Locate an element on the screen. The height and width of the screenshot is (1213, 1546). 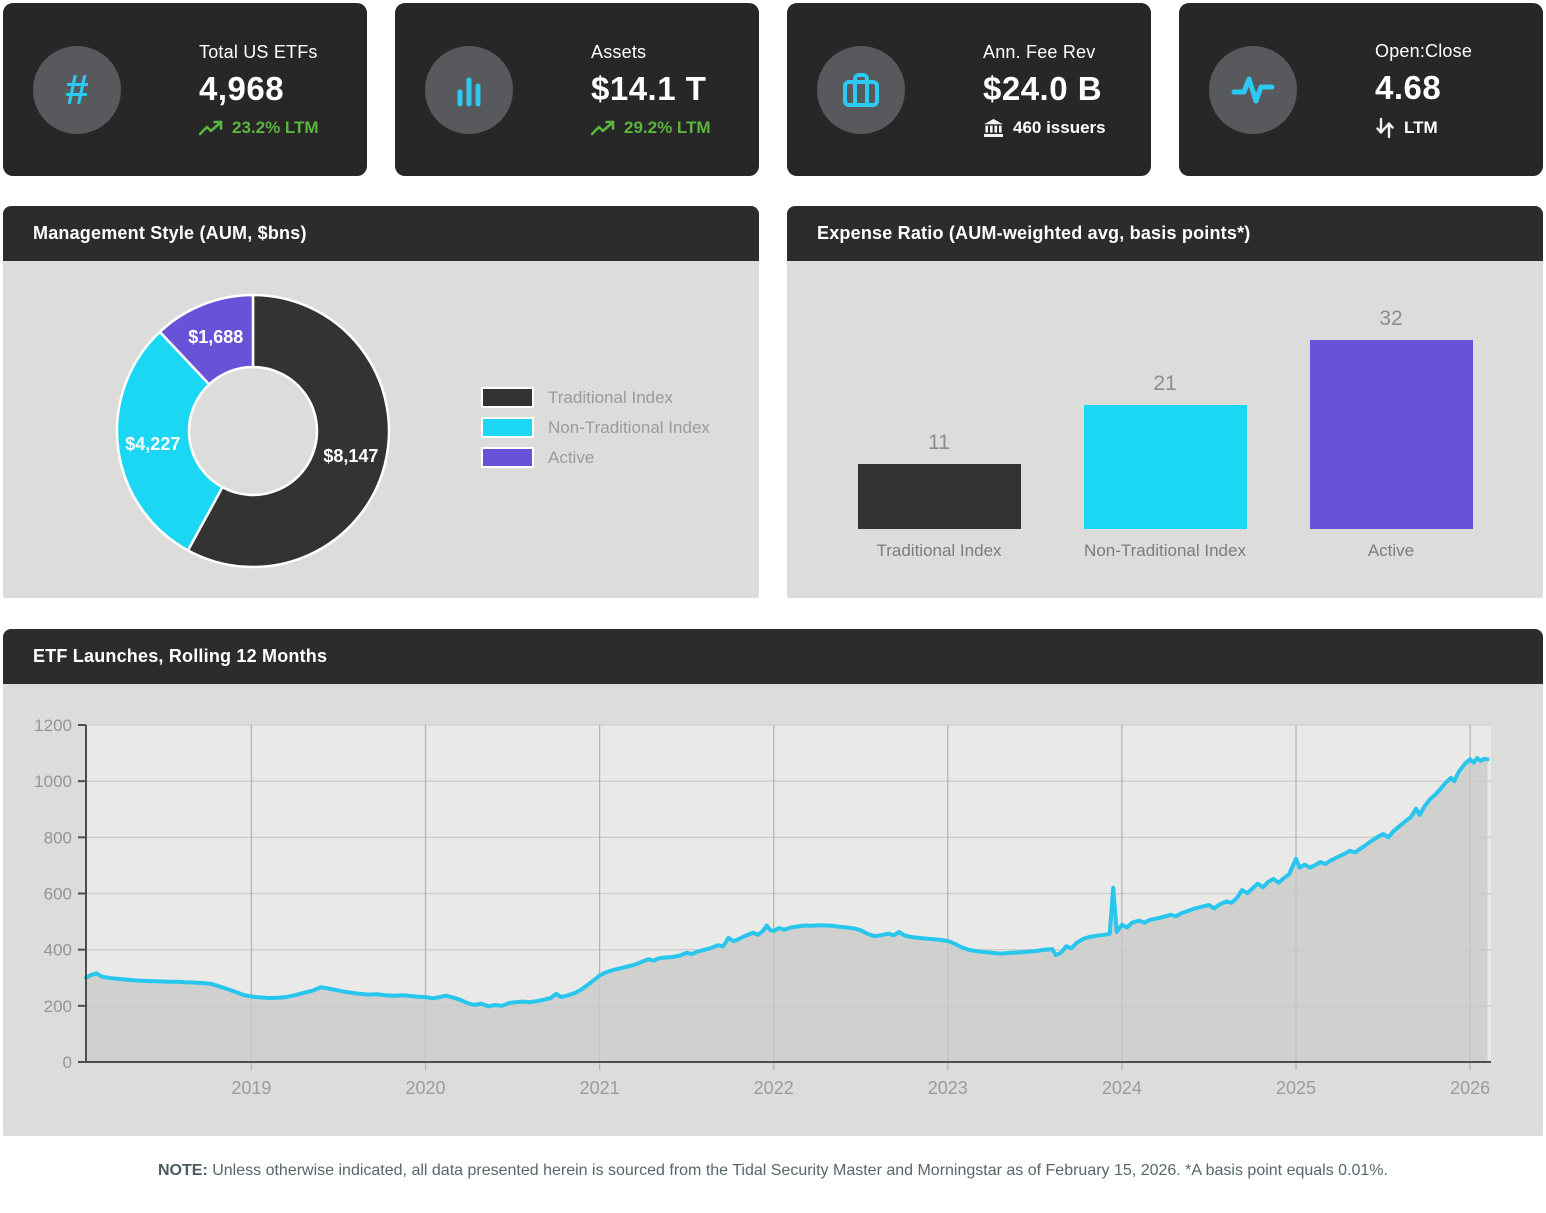
kpi-value: $14.1 T is located at coordinates (649, 88).